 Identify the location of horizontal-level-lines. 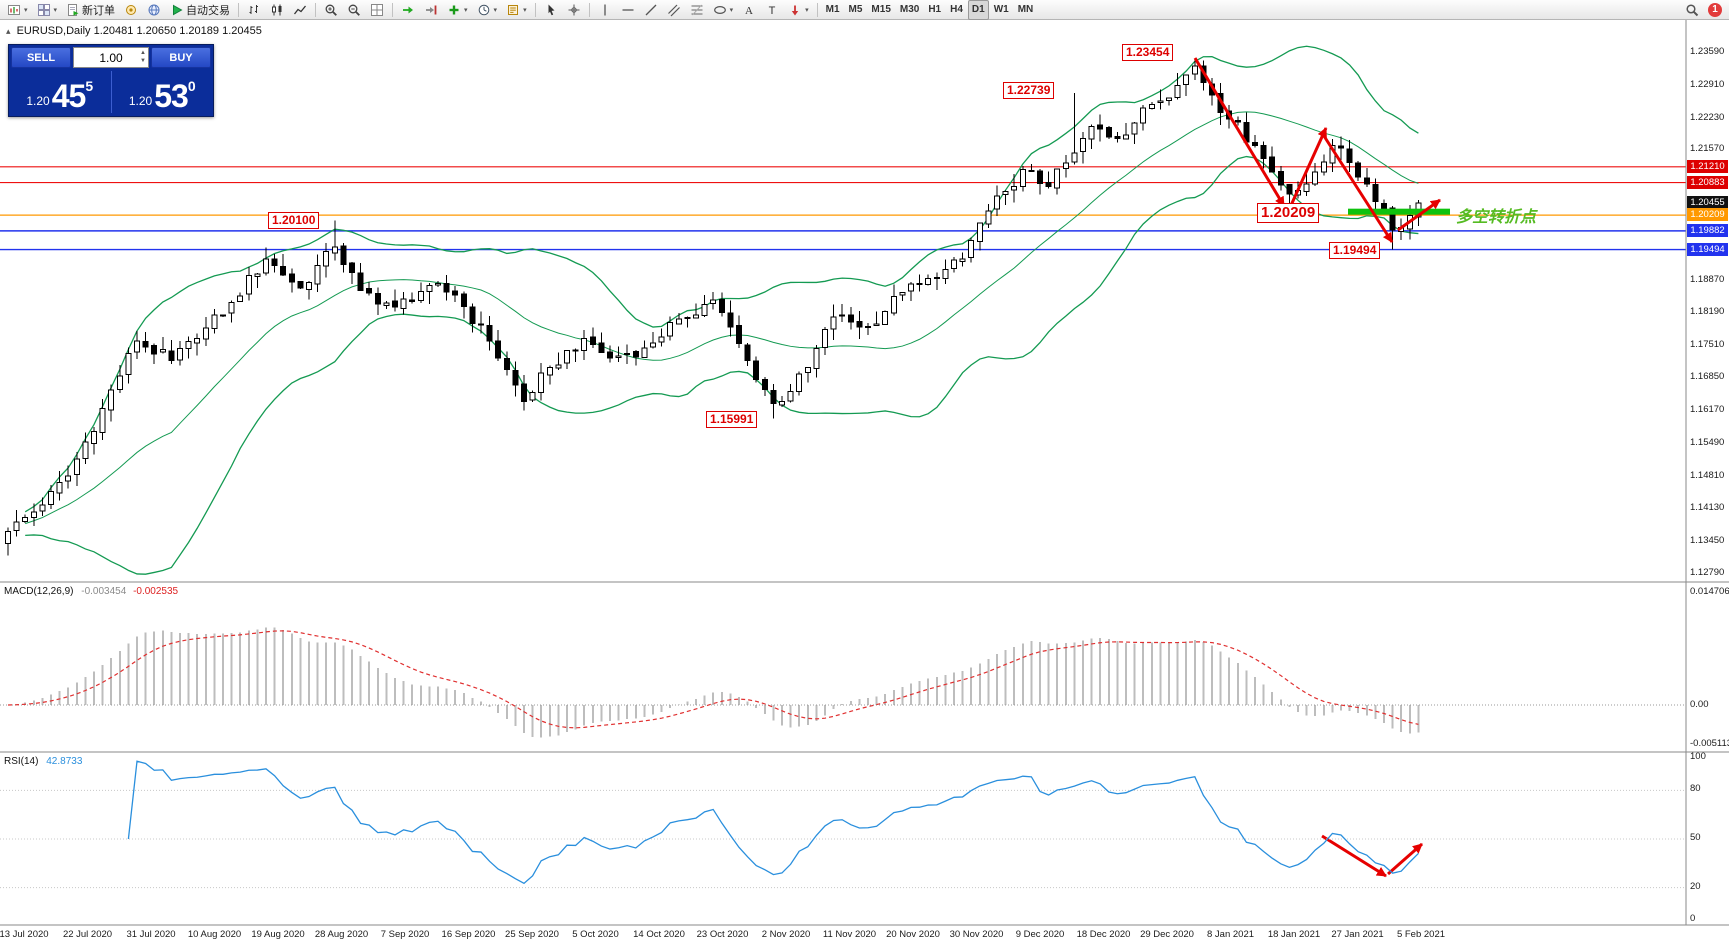
(843, 208).